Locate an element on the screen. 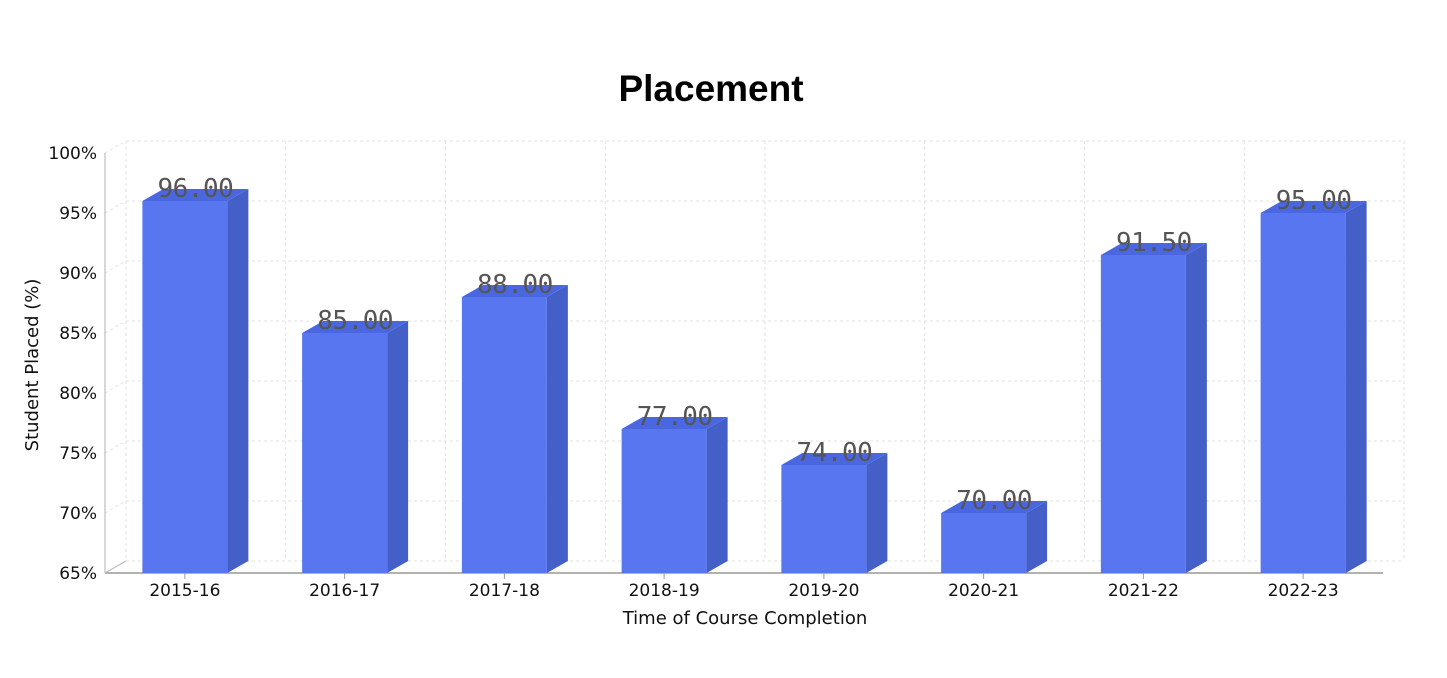 This screenshot has height=678, width=1447. data-label: 95.00 is located at coordinates (1314, 201).